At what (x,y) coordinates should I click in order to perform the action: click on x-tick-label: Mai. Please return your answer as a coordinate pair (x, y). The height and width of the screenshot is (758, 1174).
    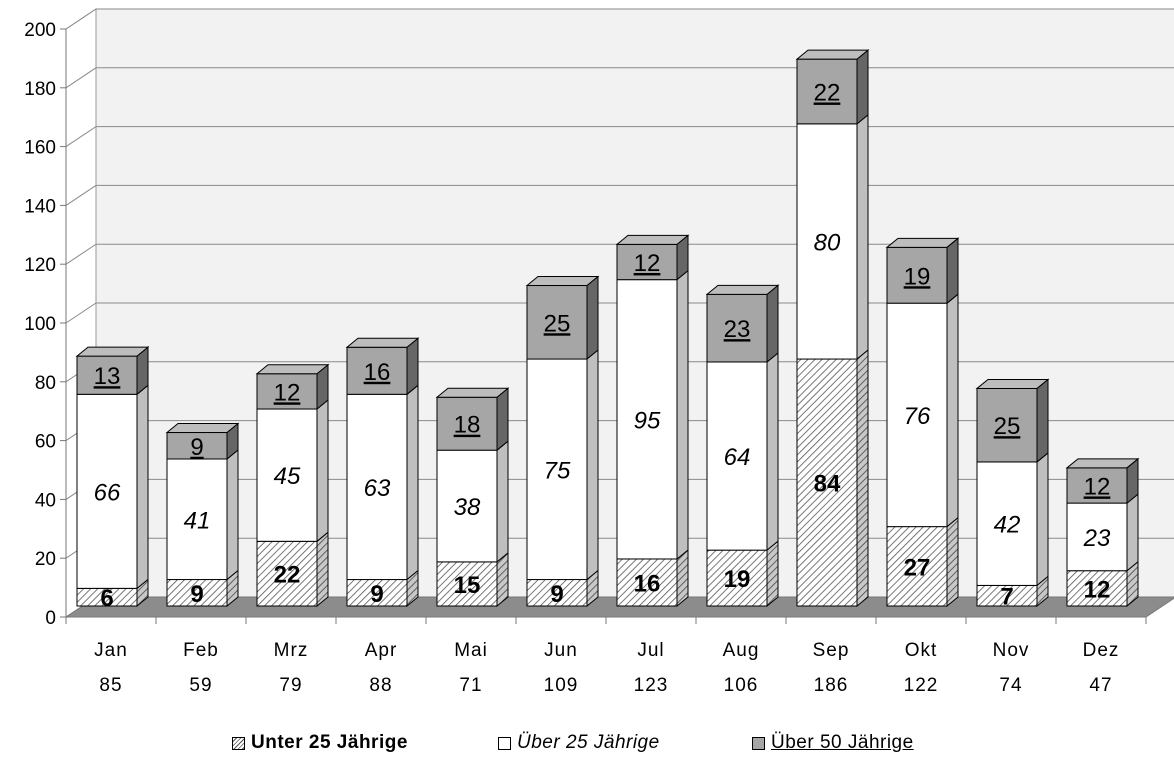
    Looking at the image, I should click on (471, 650).